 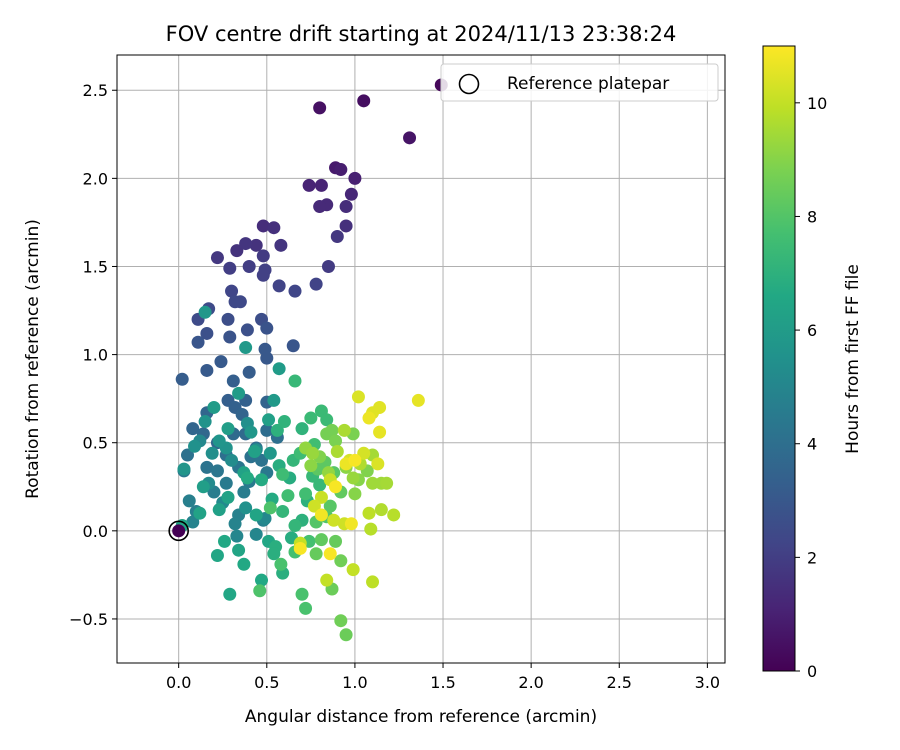 What do you see at coordinates (95, 266) in the screenshot?
I see `y-tick-label: 1.5` at bounding box center [95, 266].